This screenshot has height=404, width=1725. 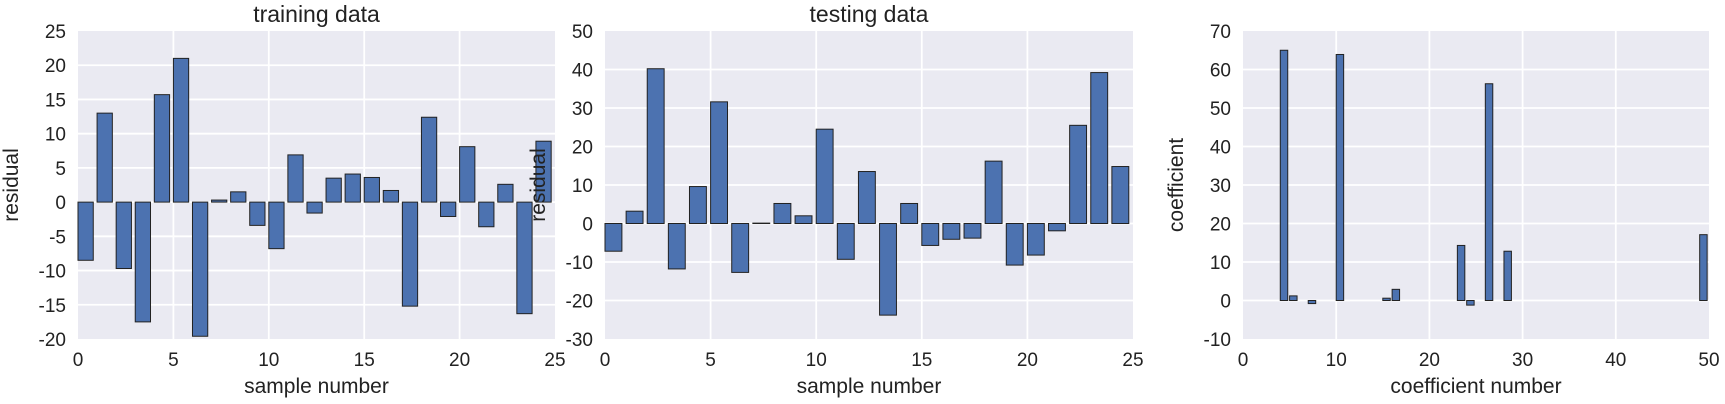 What do you see at coordinates (579, 340) in the screenshot?
I see `y-tick-label: -30` at bounding box center [579, 340].